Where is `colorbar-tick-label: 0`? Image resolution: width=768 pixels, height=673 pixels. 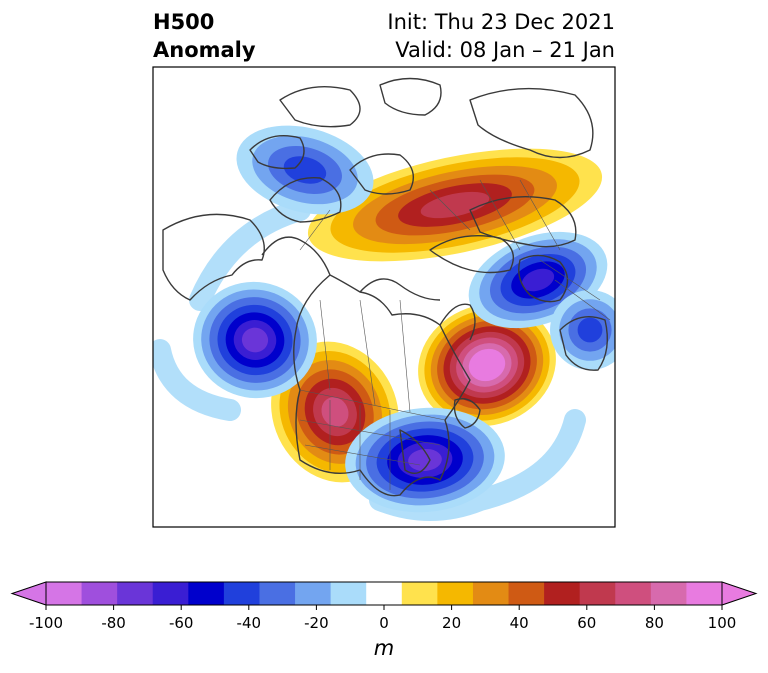
colorbar-tick-label: 0 is located at coordinates (384, 623).